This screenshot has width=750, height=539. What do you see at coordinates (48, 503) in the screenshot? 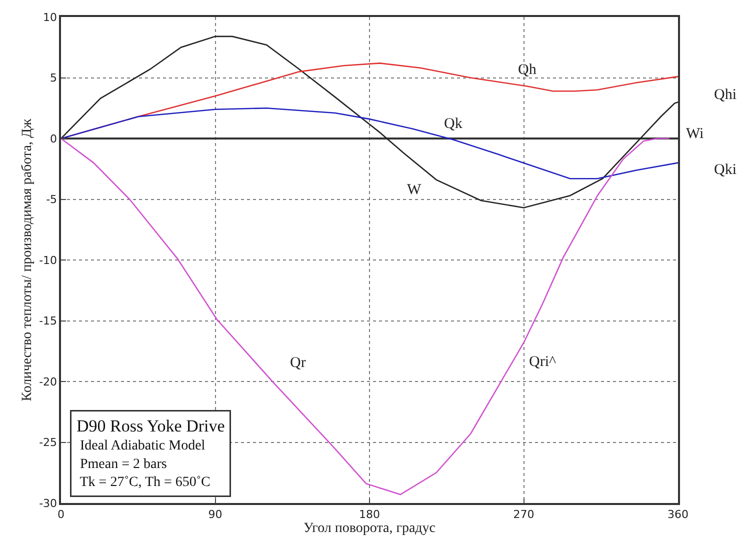
I see `y-tick-label: -30` at bounding box center [48, 503].